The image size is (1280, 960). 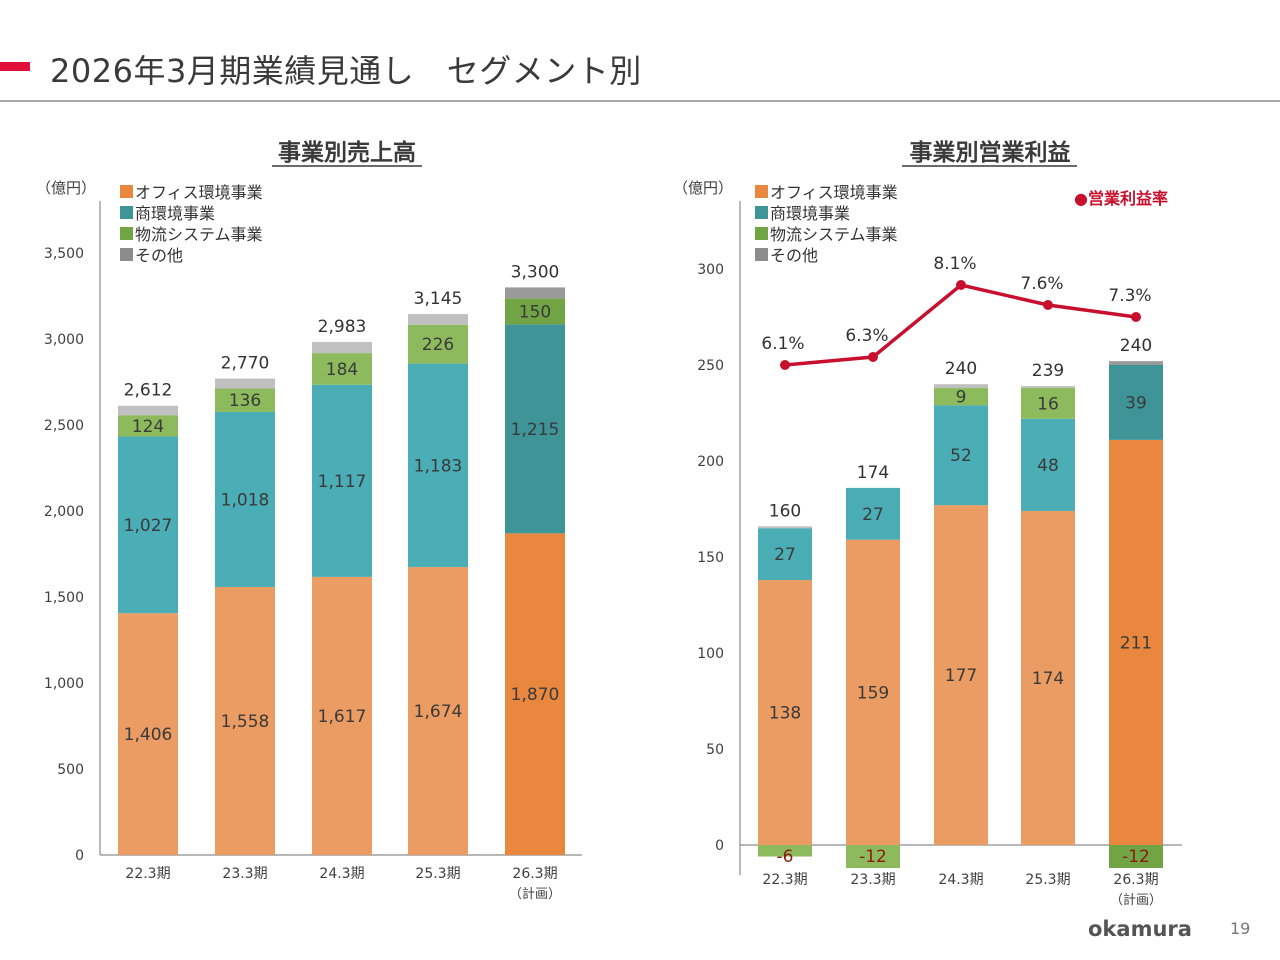 What do you see at coordinates (64, 598) in the screenshot?
I see `y-tick-label: 1,500` at bounding box center [64, 598].